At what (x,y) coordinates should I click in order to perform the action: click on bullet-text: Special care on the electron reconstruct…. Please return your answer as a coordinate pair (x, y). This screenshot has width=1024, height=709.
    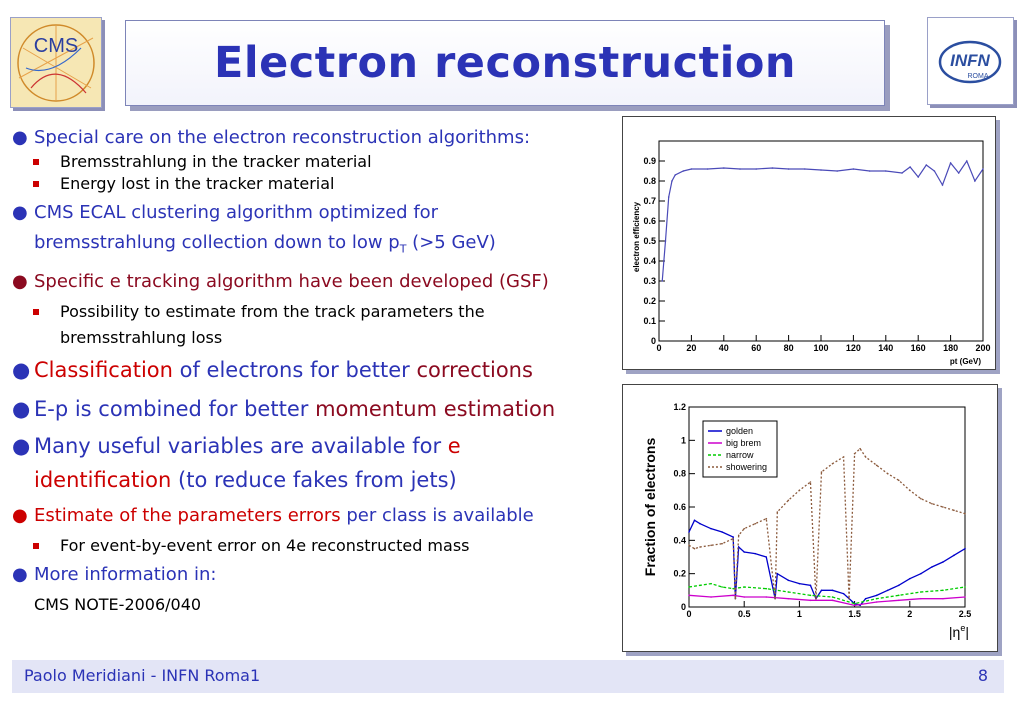
    Looking at the image, I should click on (282, 137).